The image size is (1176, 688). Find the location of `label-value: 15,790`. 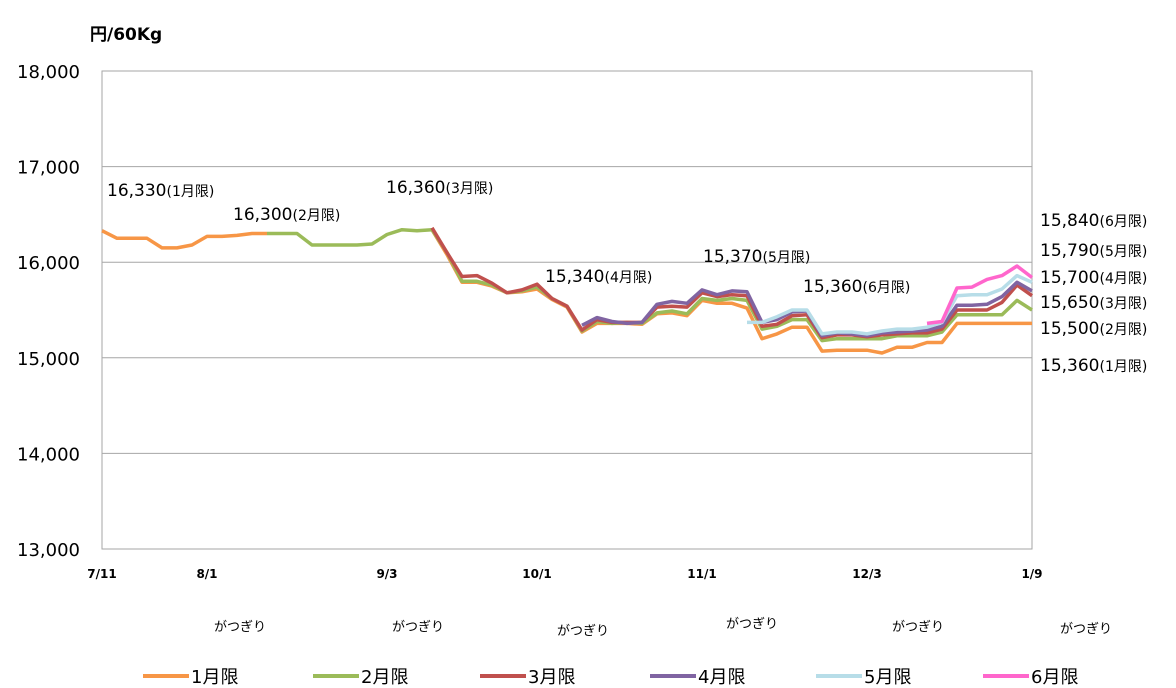

label-value: 15,790 is located at coordinates (1069, 251).